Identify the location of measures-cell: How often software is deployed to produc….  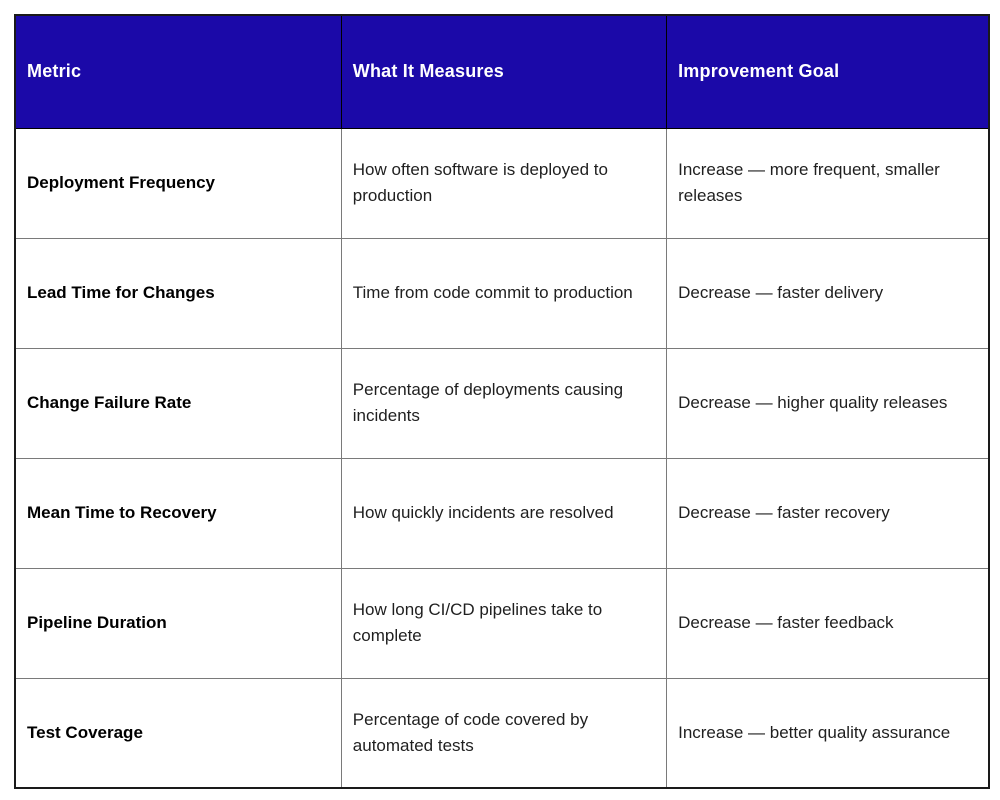
(504, 183).